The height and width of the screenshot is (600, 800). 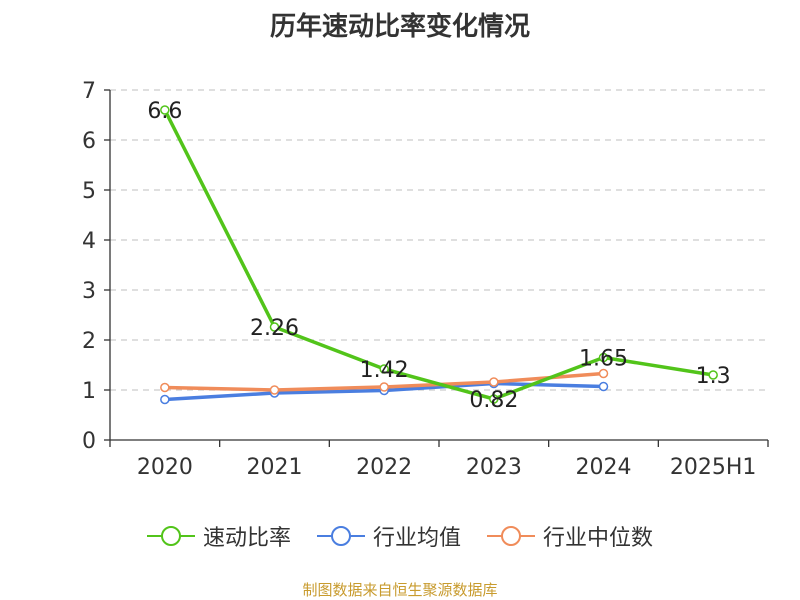 What do you see at coordinates (89, 91) in the screenshot?
I see `y-tick-label: 7` at bounding box center [89, 91].